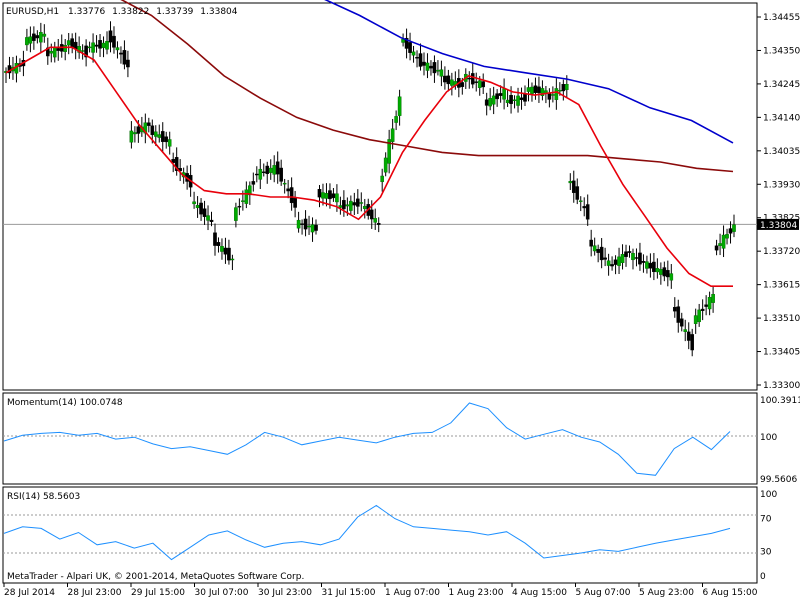 Image resolution: width=800 pixels, height=600 pixels. I want to click on price-tick-label: 1.33405, so click(781, 353).